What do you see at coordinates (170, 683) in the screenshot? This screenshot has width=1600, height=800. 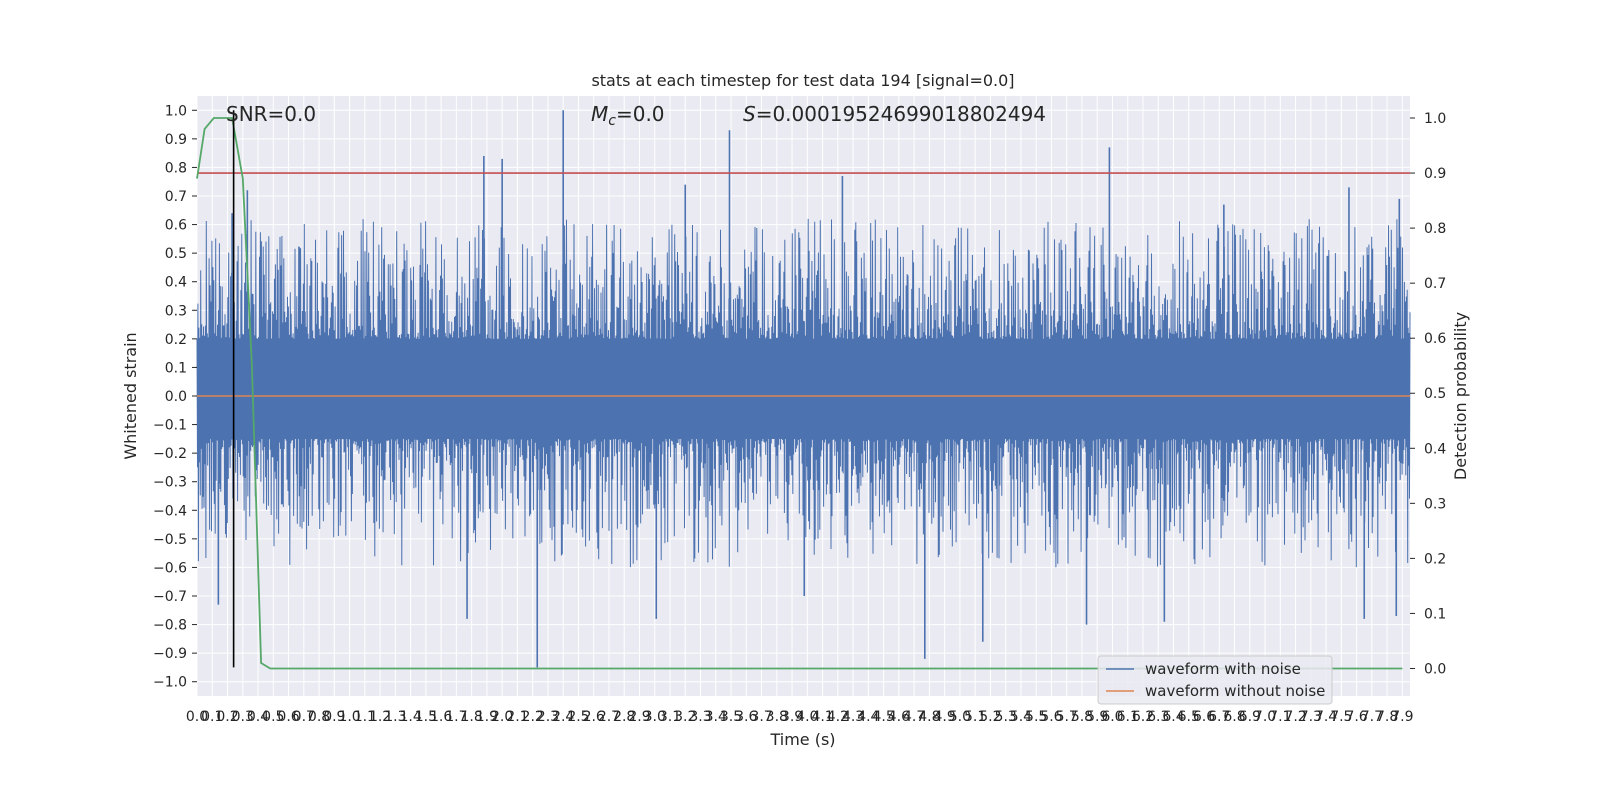 I see `y-tick-label: −1.0` at bounding box center [170, 683].